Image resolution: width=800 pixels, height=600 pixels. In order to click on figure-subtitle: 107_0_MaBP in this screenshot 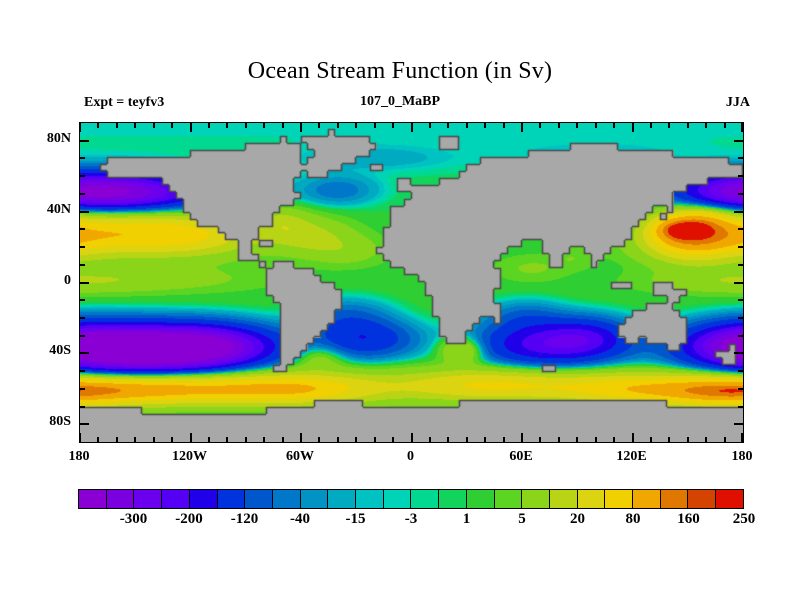, I will do `click(400, 101)`.